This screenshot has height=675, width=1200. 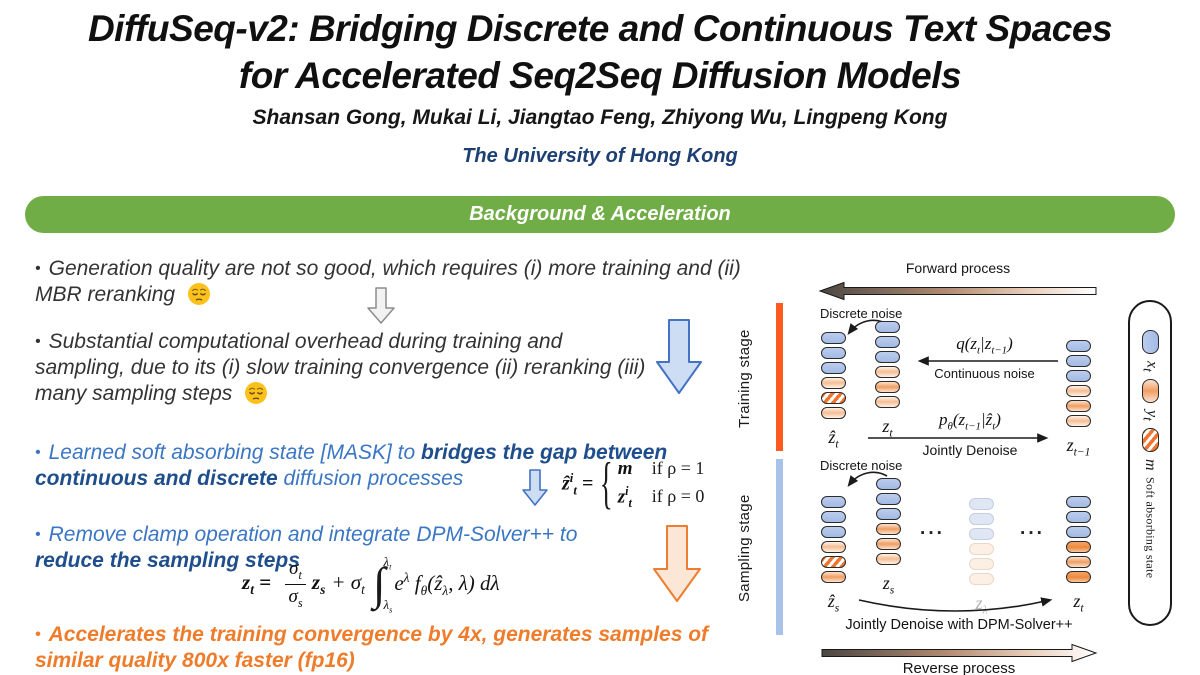 What do you see at coordinates (1150, 342) in the screenshot?
I see `legend-x-token` at bounding box center [1150, 342].